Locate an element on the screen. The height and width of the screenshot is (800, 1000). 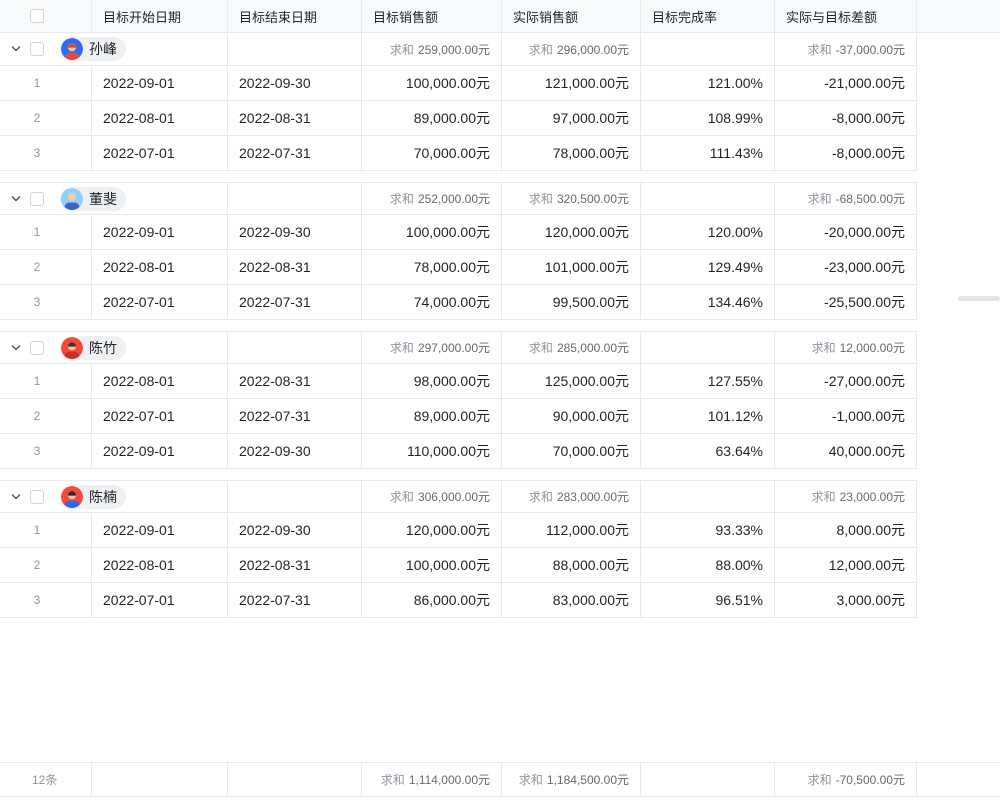
actual-sales-cell: 121,000.00元 is located at coordinates (571, 83).